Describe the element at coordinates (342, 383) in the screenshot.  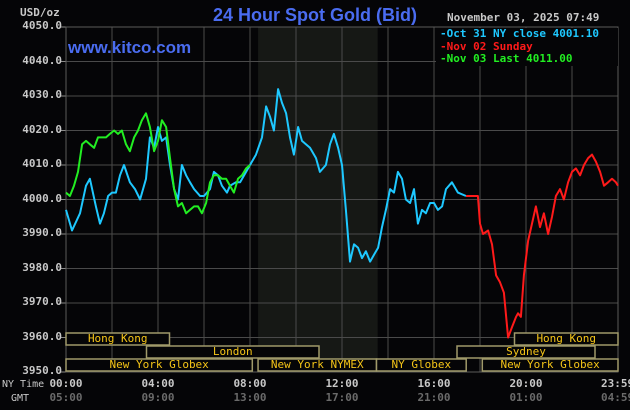
I see `x-tick-ny: 12:00` at that location.